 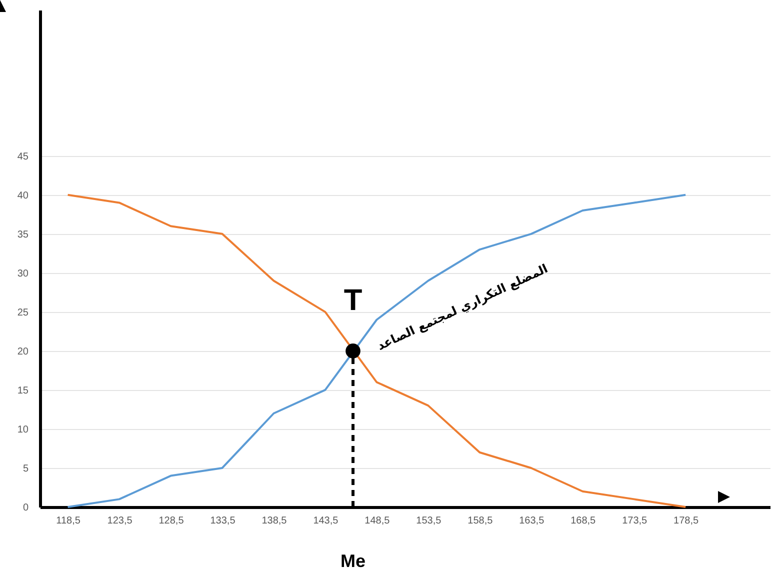 What do you see at coordinates (429, 521) in the screenshot?
I see `x-tick-label: 153,5` at bounding box center [429, 521].